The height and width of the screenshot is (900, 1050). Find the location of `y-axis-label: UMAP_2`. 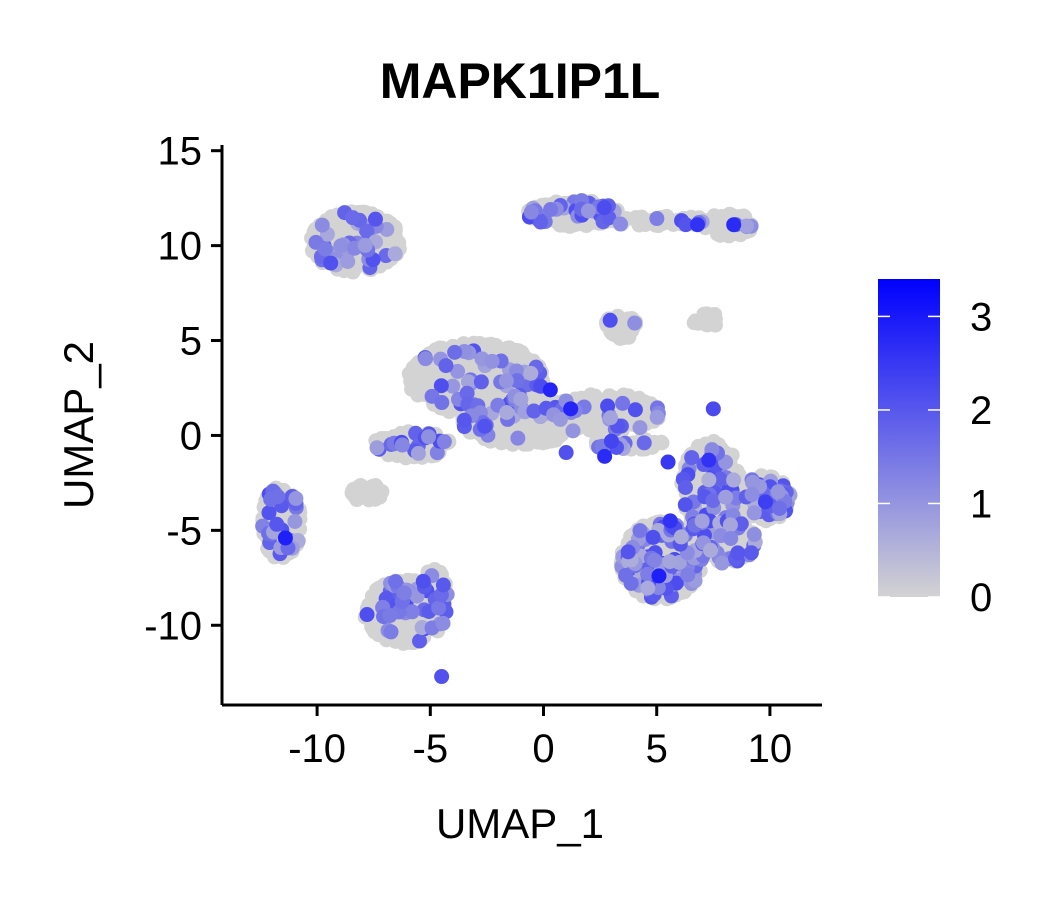

y-axis-label: UMAP_2 is located at coordinates (78, 425).